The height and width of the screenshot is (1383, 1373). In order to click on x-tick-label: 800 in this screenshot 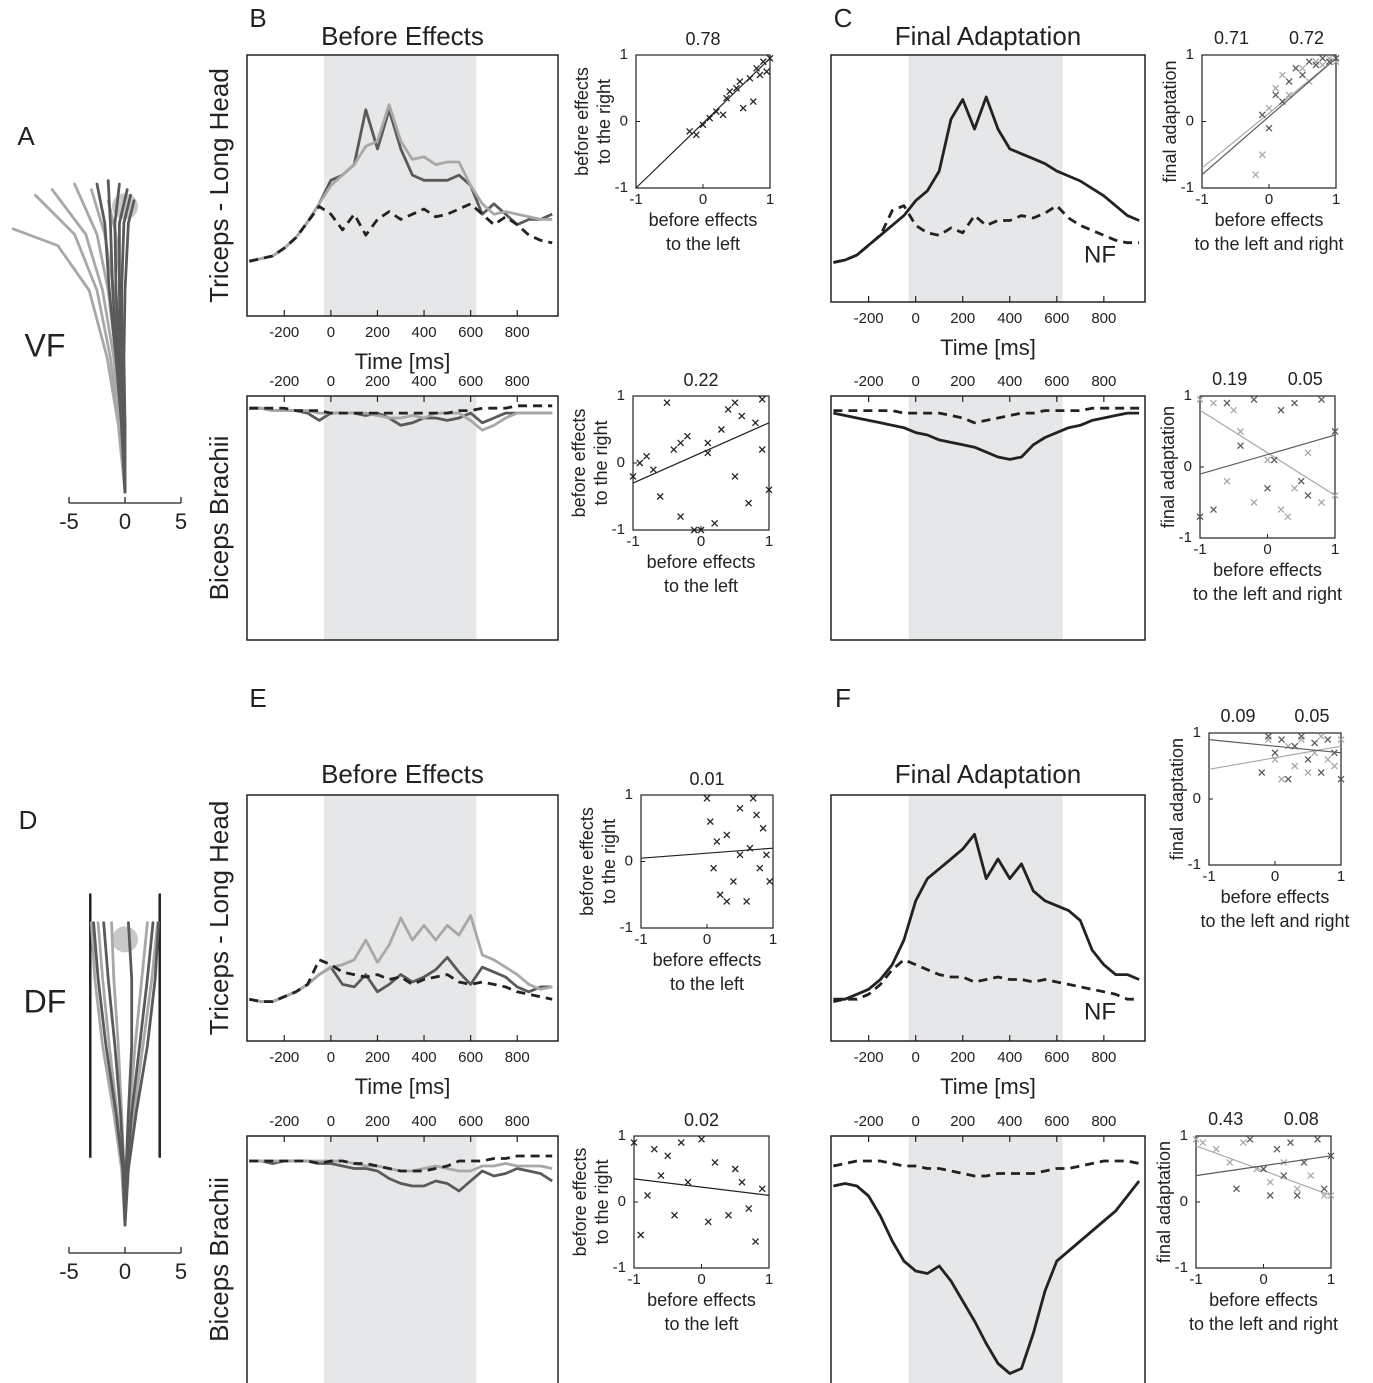, I will do `click(517, 1121)`.